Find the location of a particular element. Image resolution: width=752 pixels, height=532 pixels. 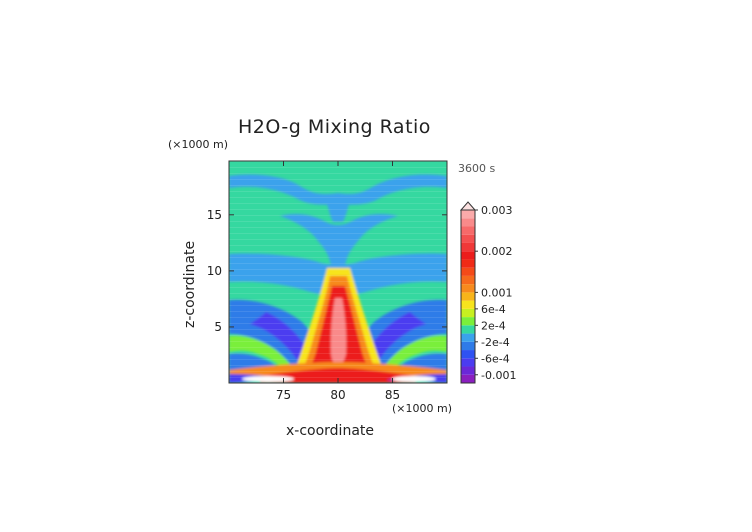

colorbar-label: -0.001 is located at coordinates (498, 375).